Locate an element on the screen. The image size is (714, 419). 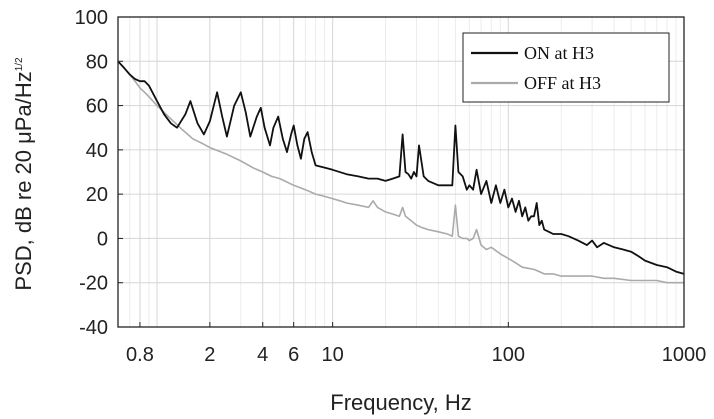
y-tick-label: 100 is located at coordinates (91, 18).